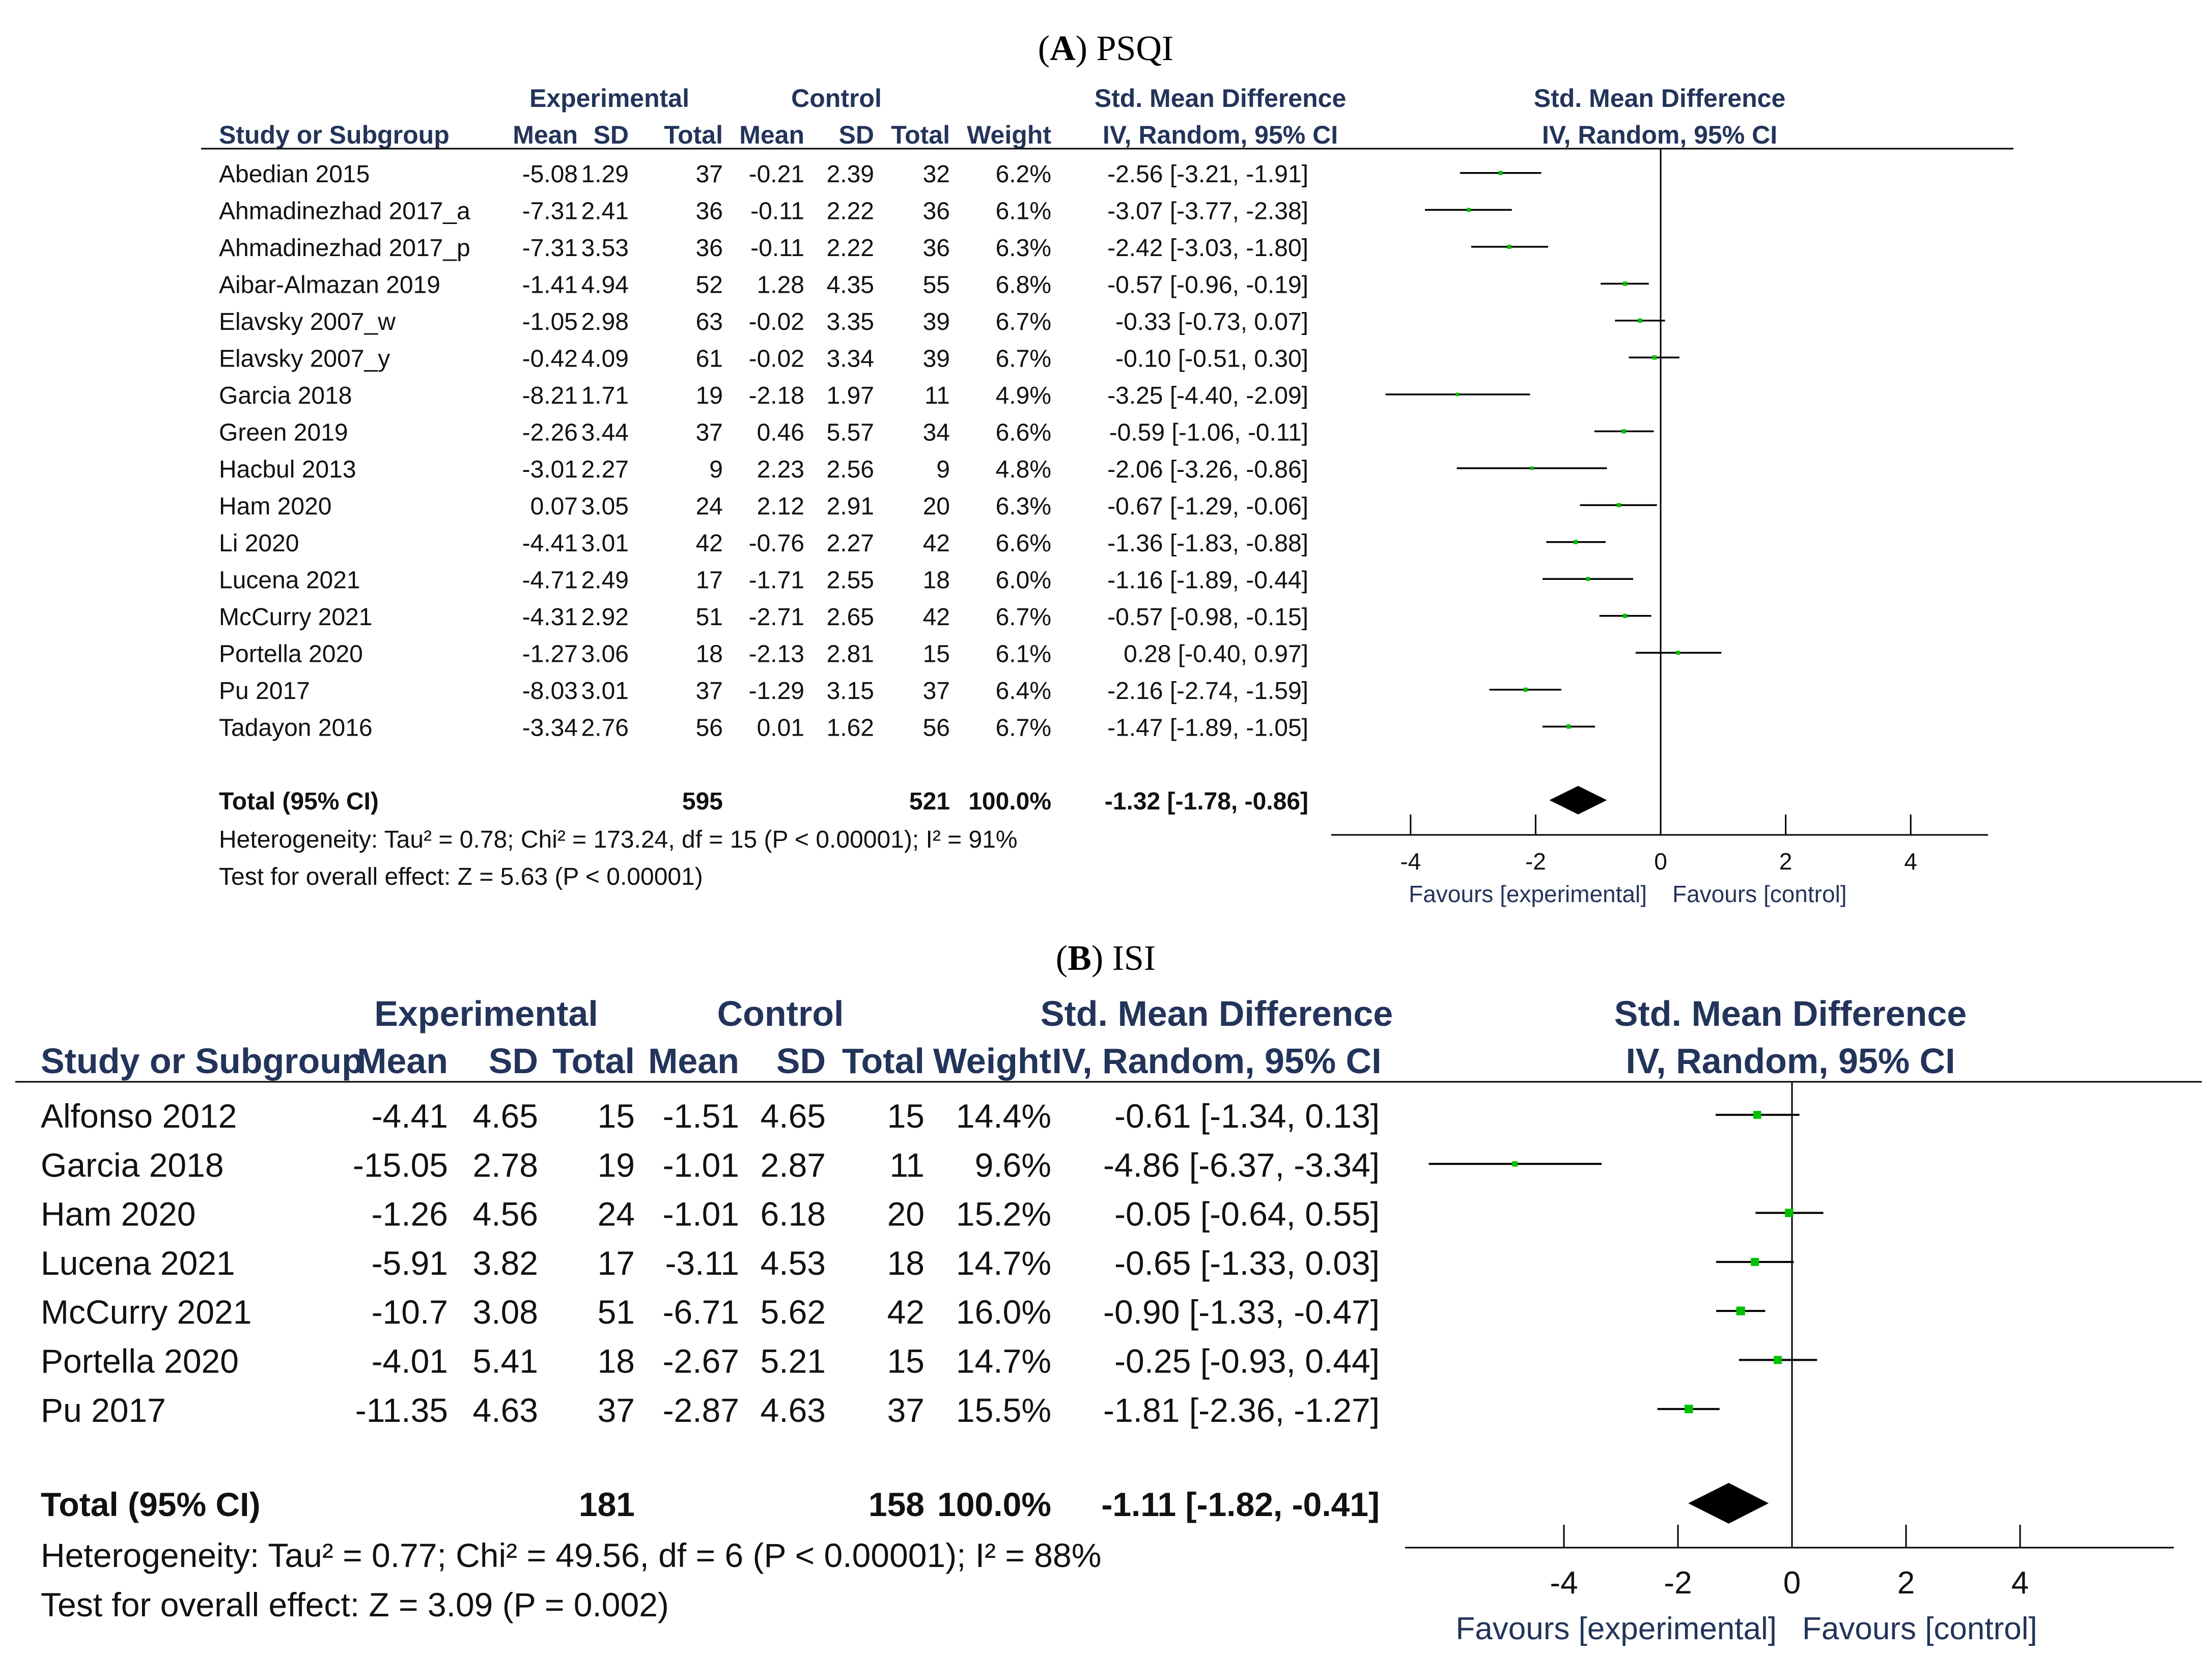  I want to click on ctl-sd: 6.18, so click(793, 1214).